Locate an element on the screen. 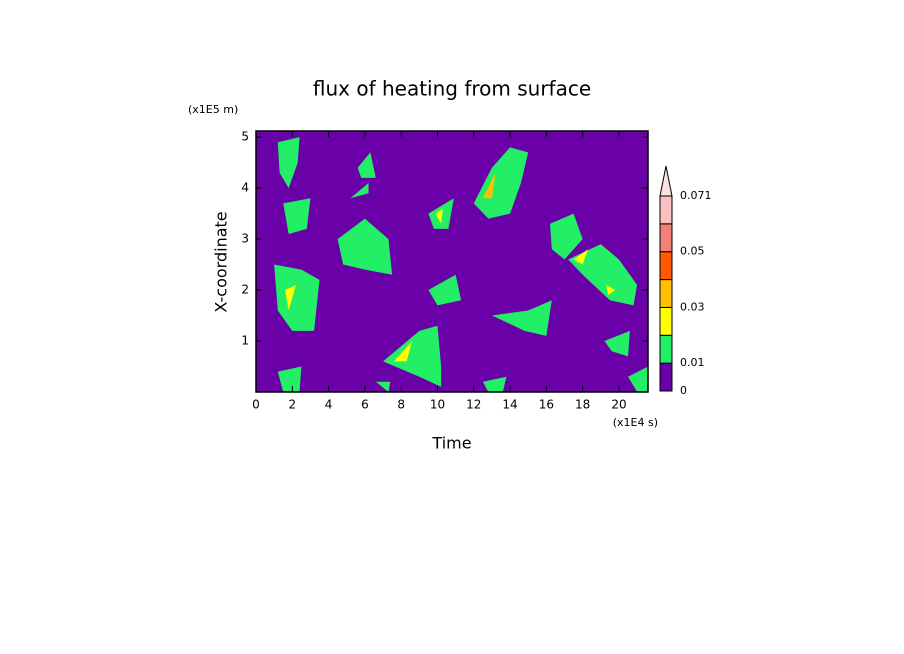 This screenshot has width=904, height=654. x-axis-label: Time is located at coordinates (451, 443).